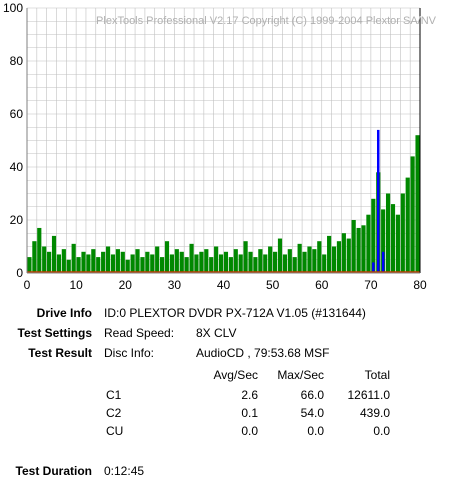 The image size is (450, 480). Describe the element at coordinates (114, 413) in the screenshot. I see `row-name-c2: C2` at that location.